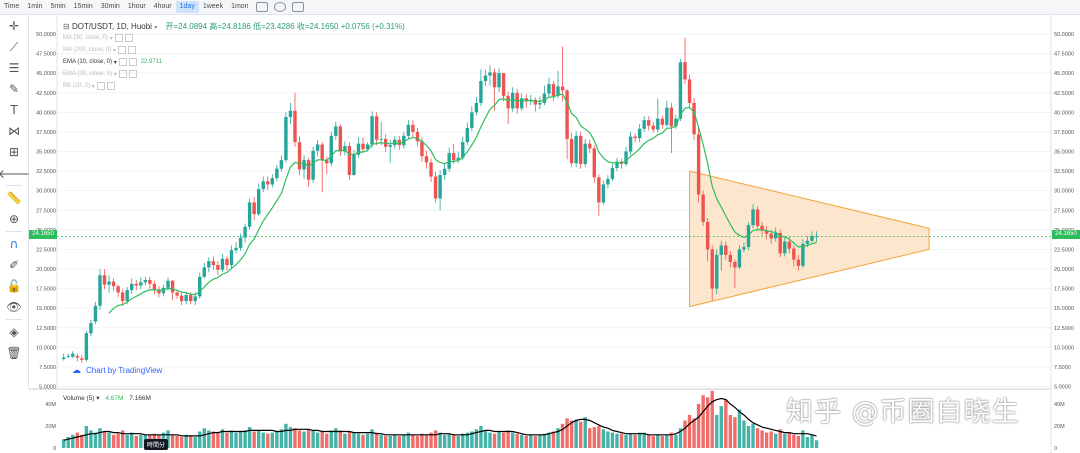 This screenshot has width=1080, height=453. What do you see at coordinates (136, 6) in the screenshot?
I see `tf-1hour: 1hour` at bounding box center [136, 6].